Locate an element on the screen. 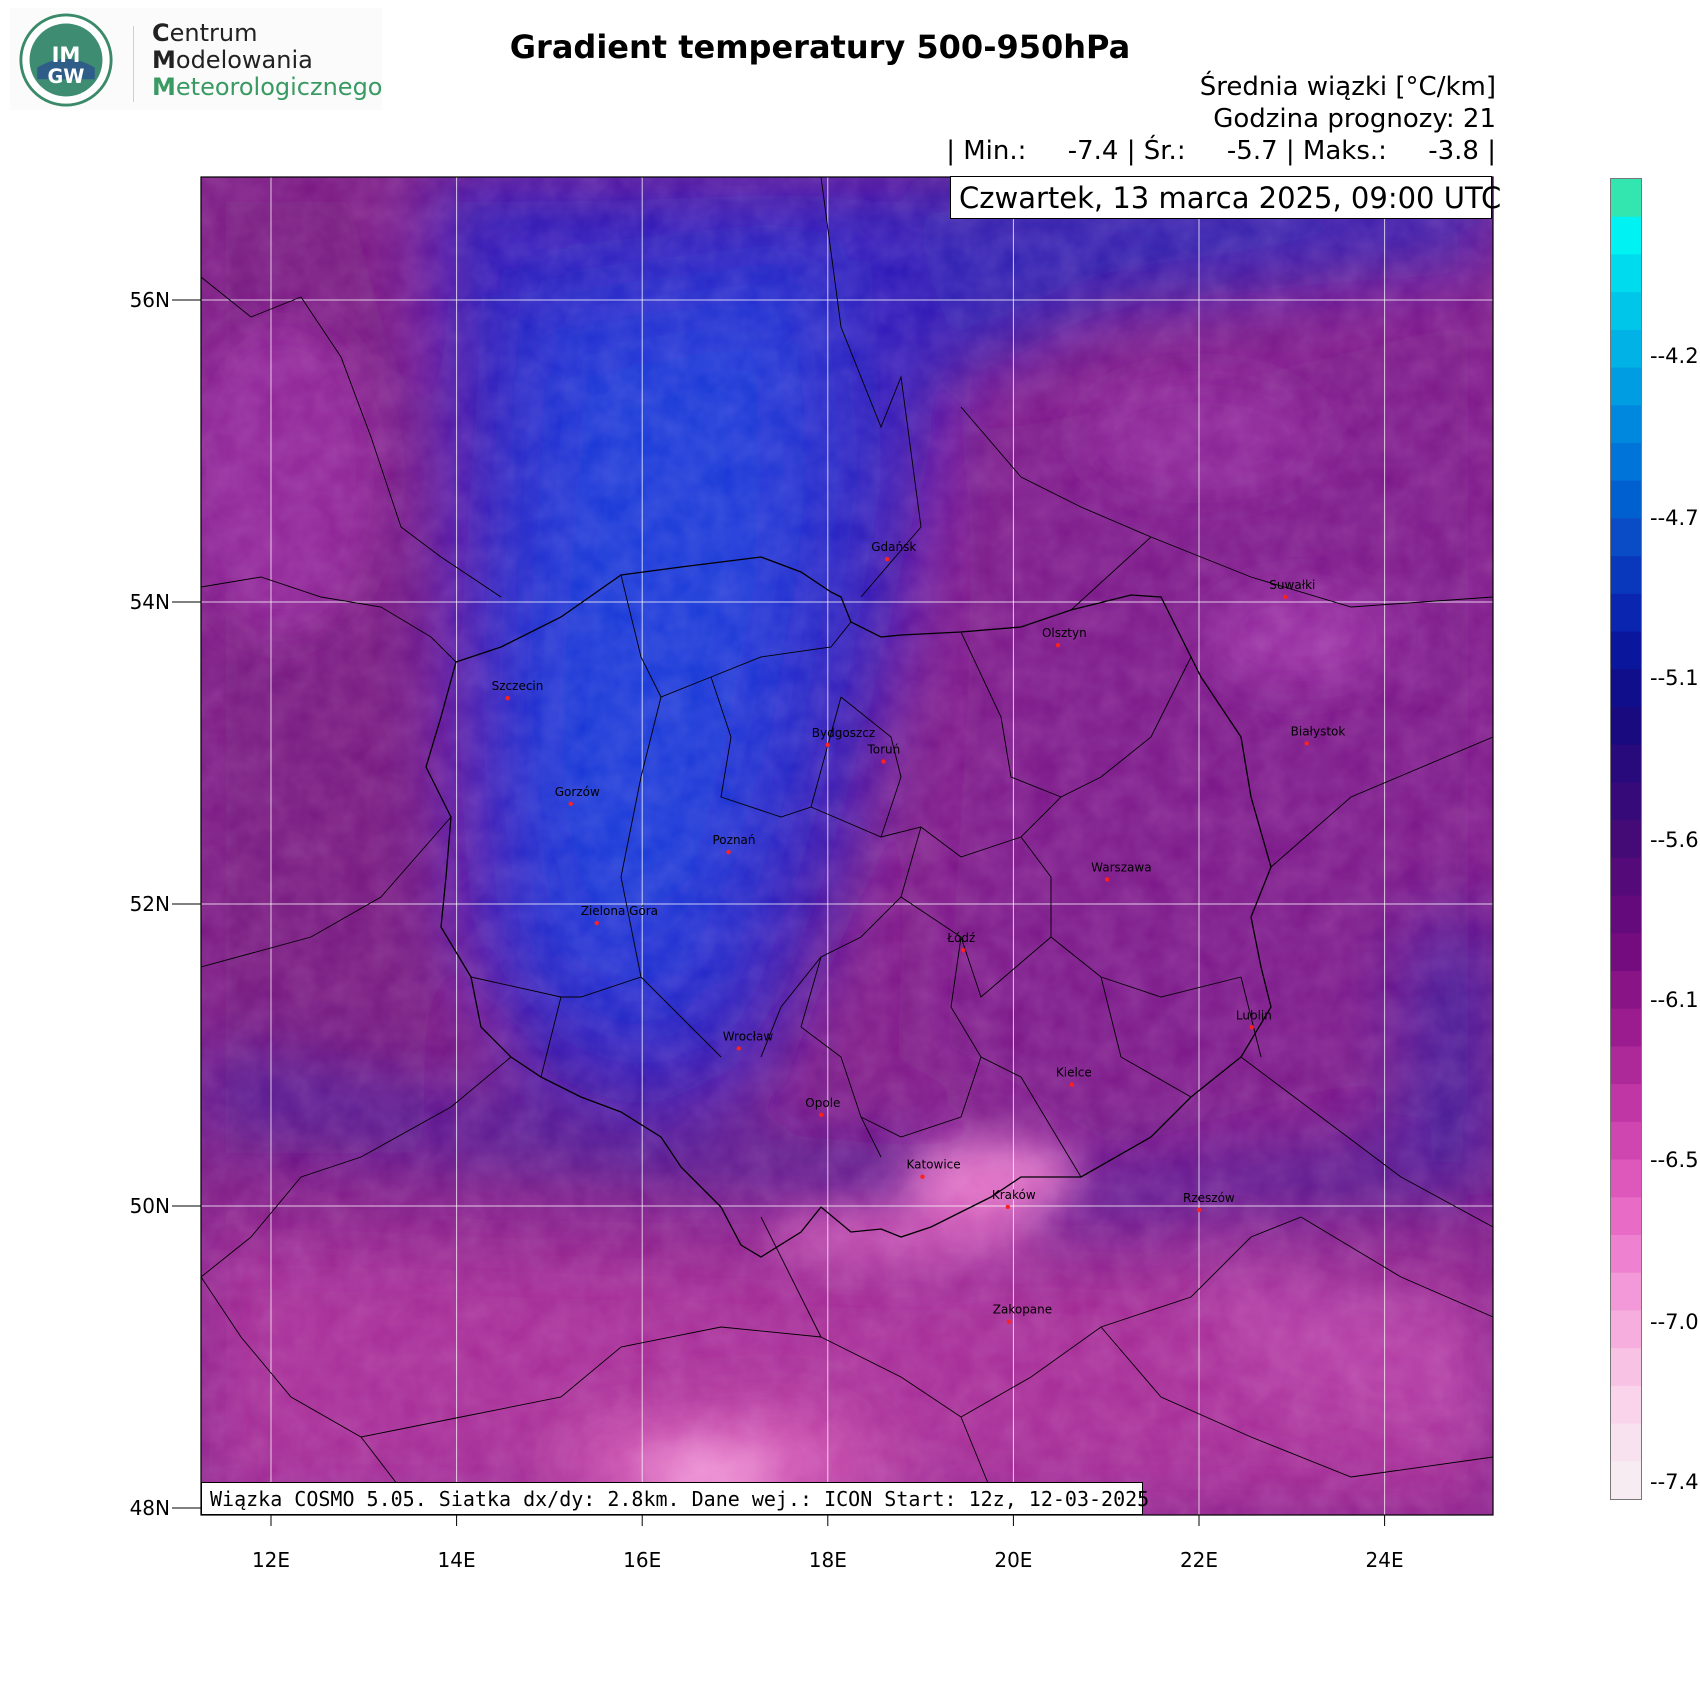  city-label: Kielce is located at coordinates (1074, 1073).